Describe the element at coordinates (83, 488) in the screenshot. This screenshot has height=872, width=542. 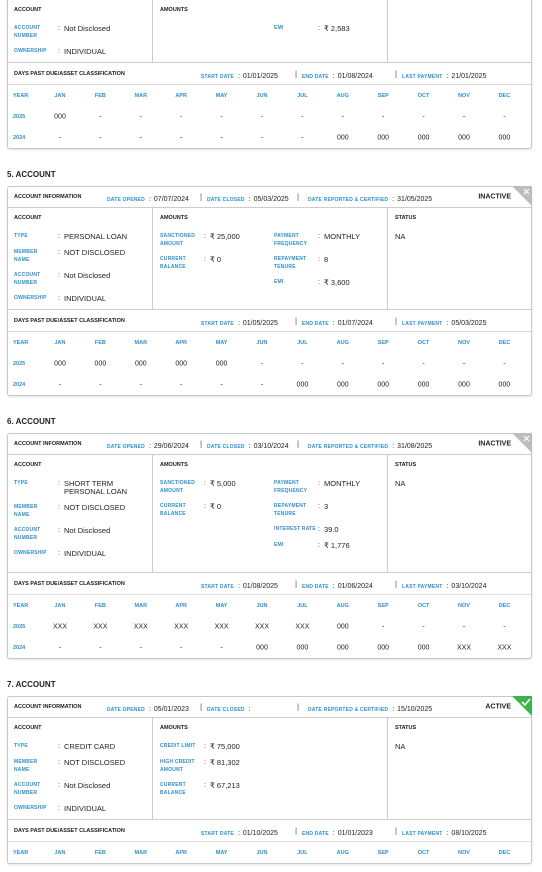
I see `account-field: TYPE: SHORT TERM PERSONAL LOAN` at that location.